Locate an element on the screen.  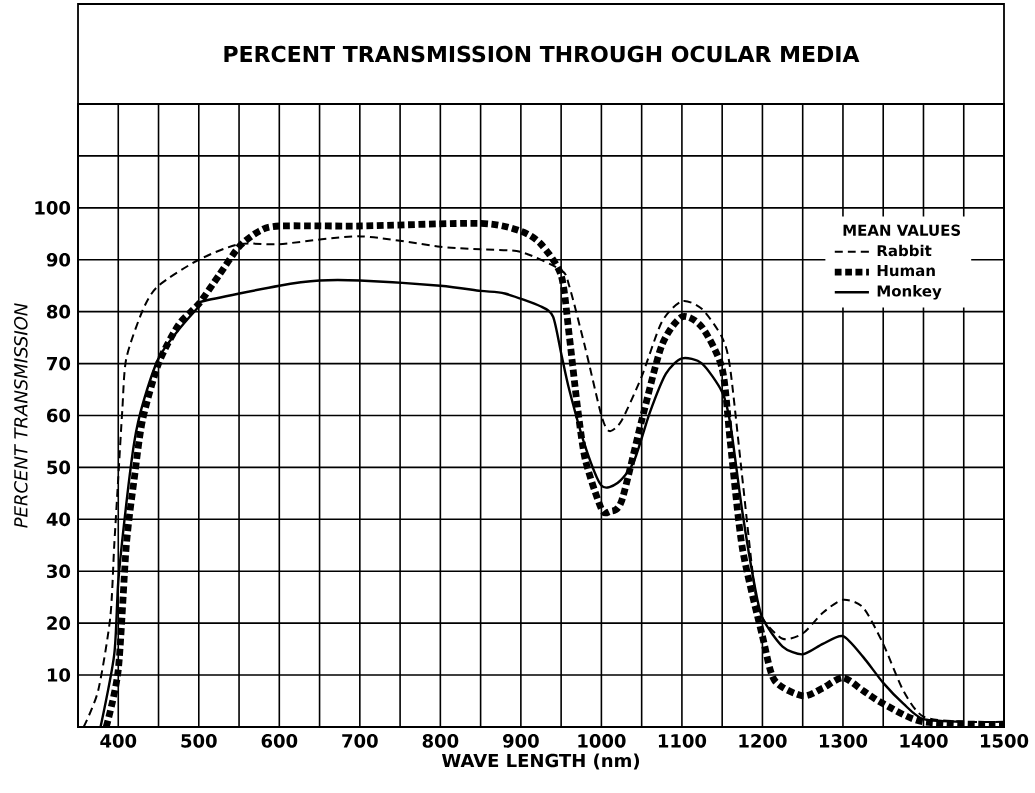
x-tick-label: 800 is located at coordinates (440, 741).